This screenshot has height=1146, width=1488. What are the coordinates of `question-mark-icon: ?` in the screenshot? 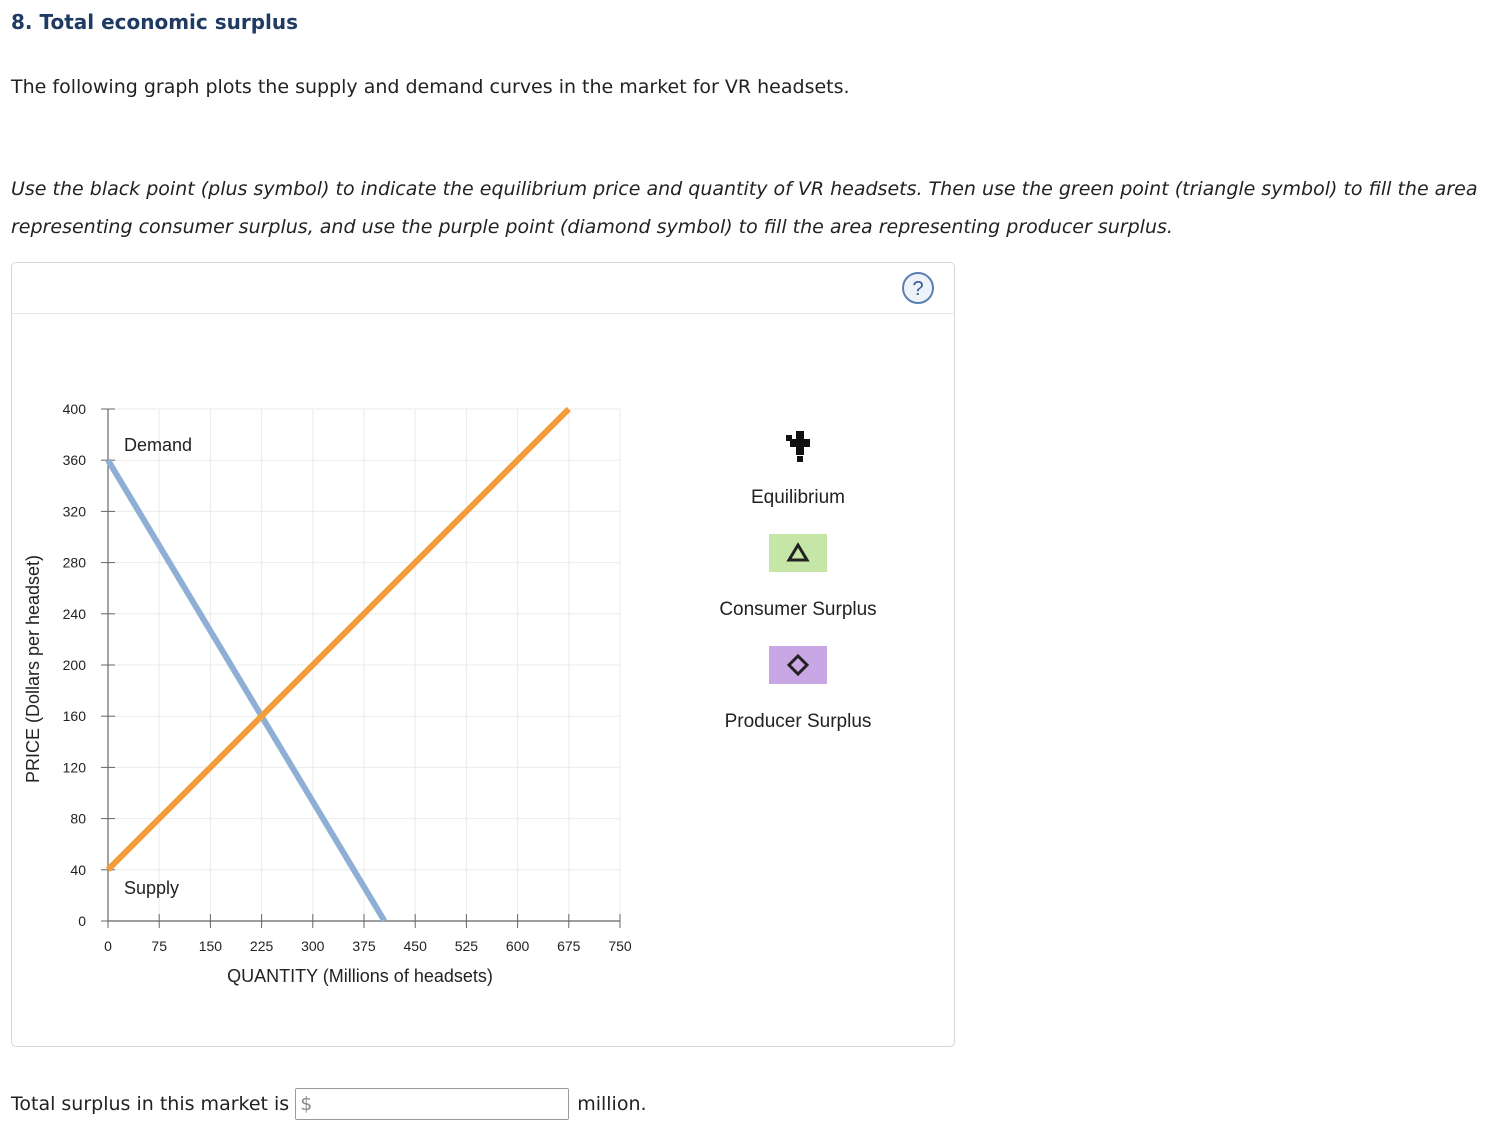 It's located at (918, 288).